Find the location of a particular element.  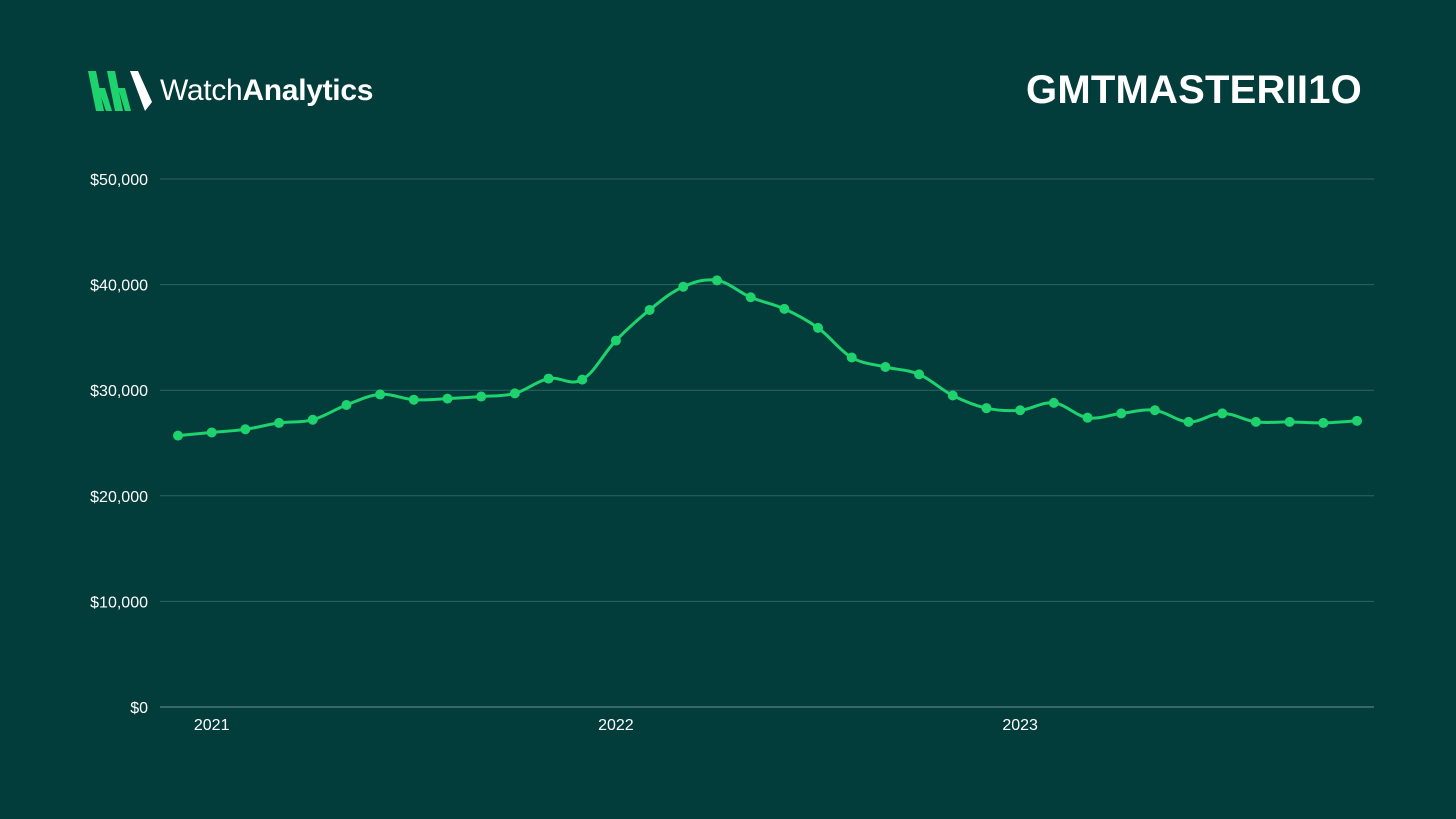

brand-name: WatchAnalytics is located at coordinates (266, 91).